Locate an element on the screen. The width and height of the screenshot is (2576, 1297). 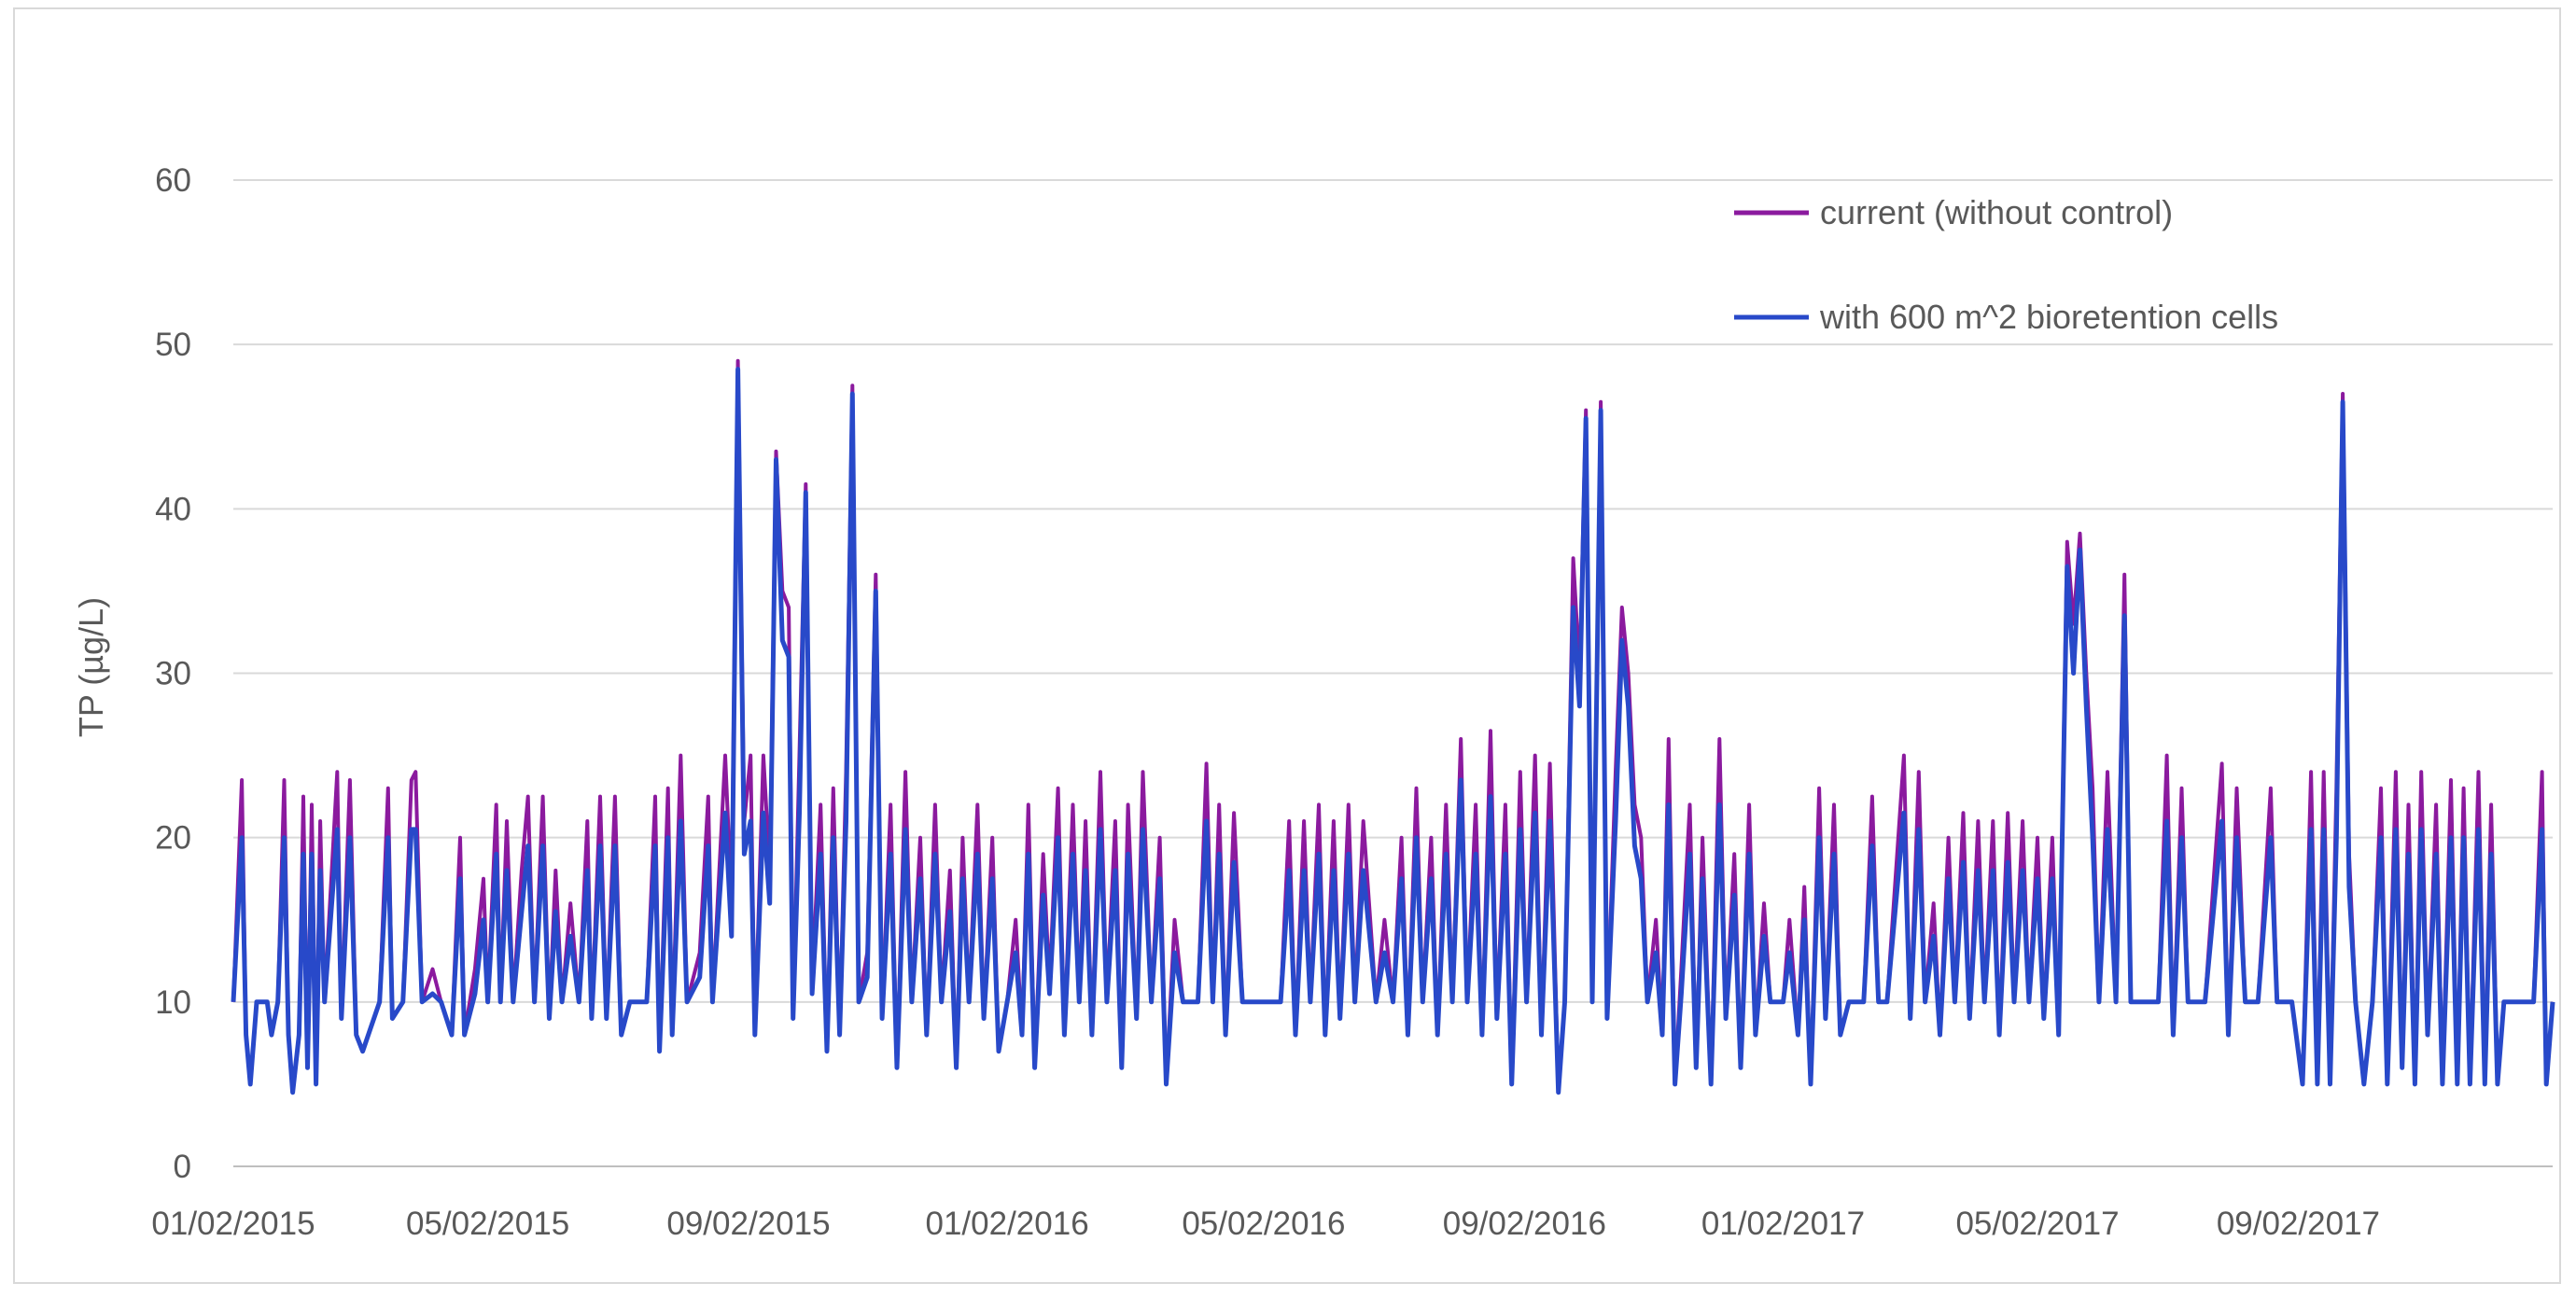
y-tick-label-40: 40 is located at coordinates (173, 509).